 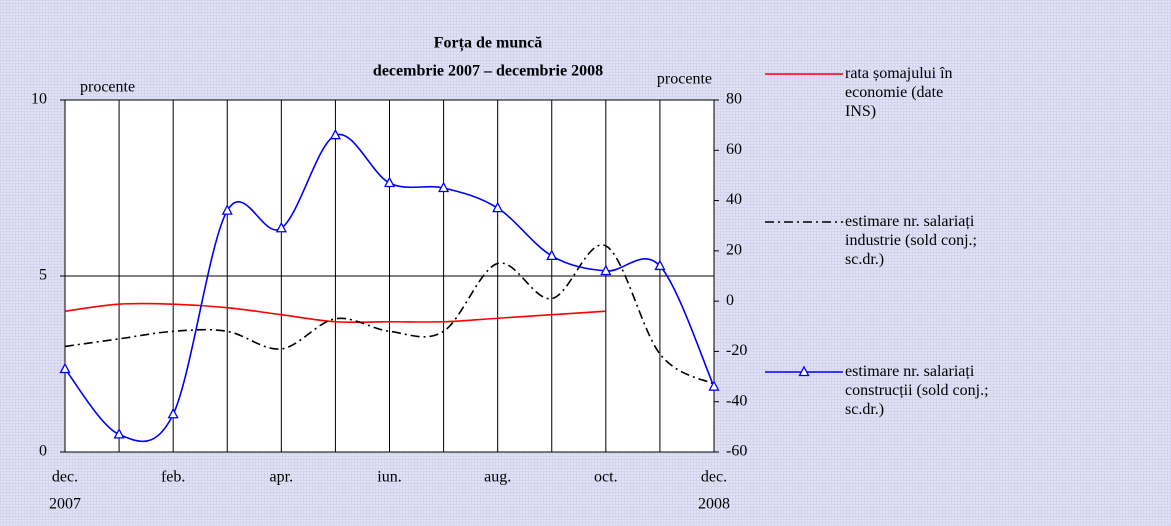 I want to click on x-tick-label: feb., so click(x=173, y=477).